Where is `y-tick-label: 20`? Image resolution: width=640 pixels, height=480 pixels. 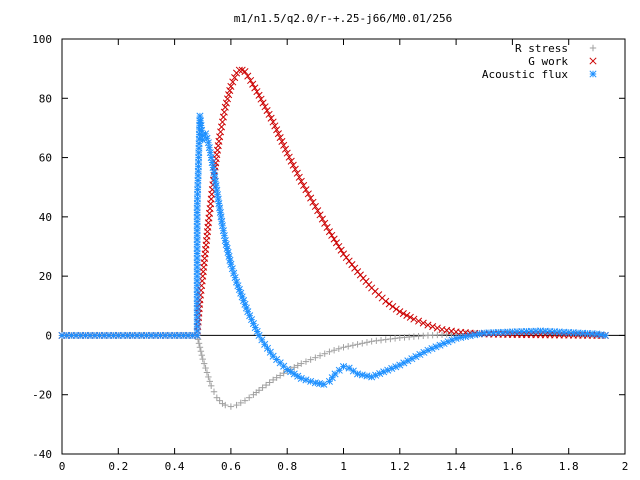
y-tick-label: 20 is located at coordinates (45, 276).